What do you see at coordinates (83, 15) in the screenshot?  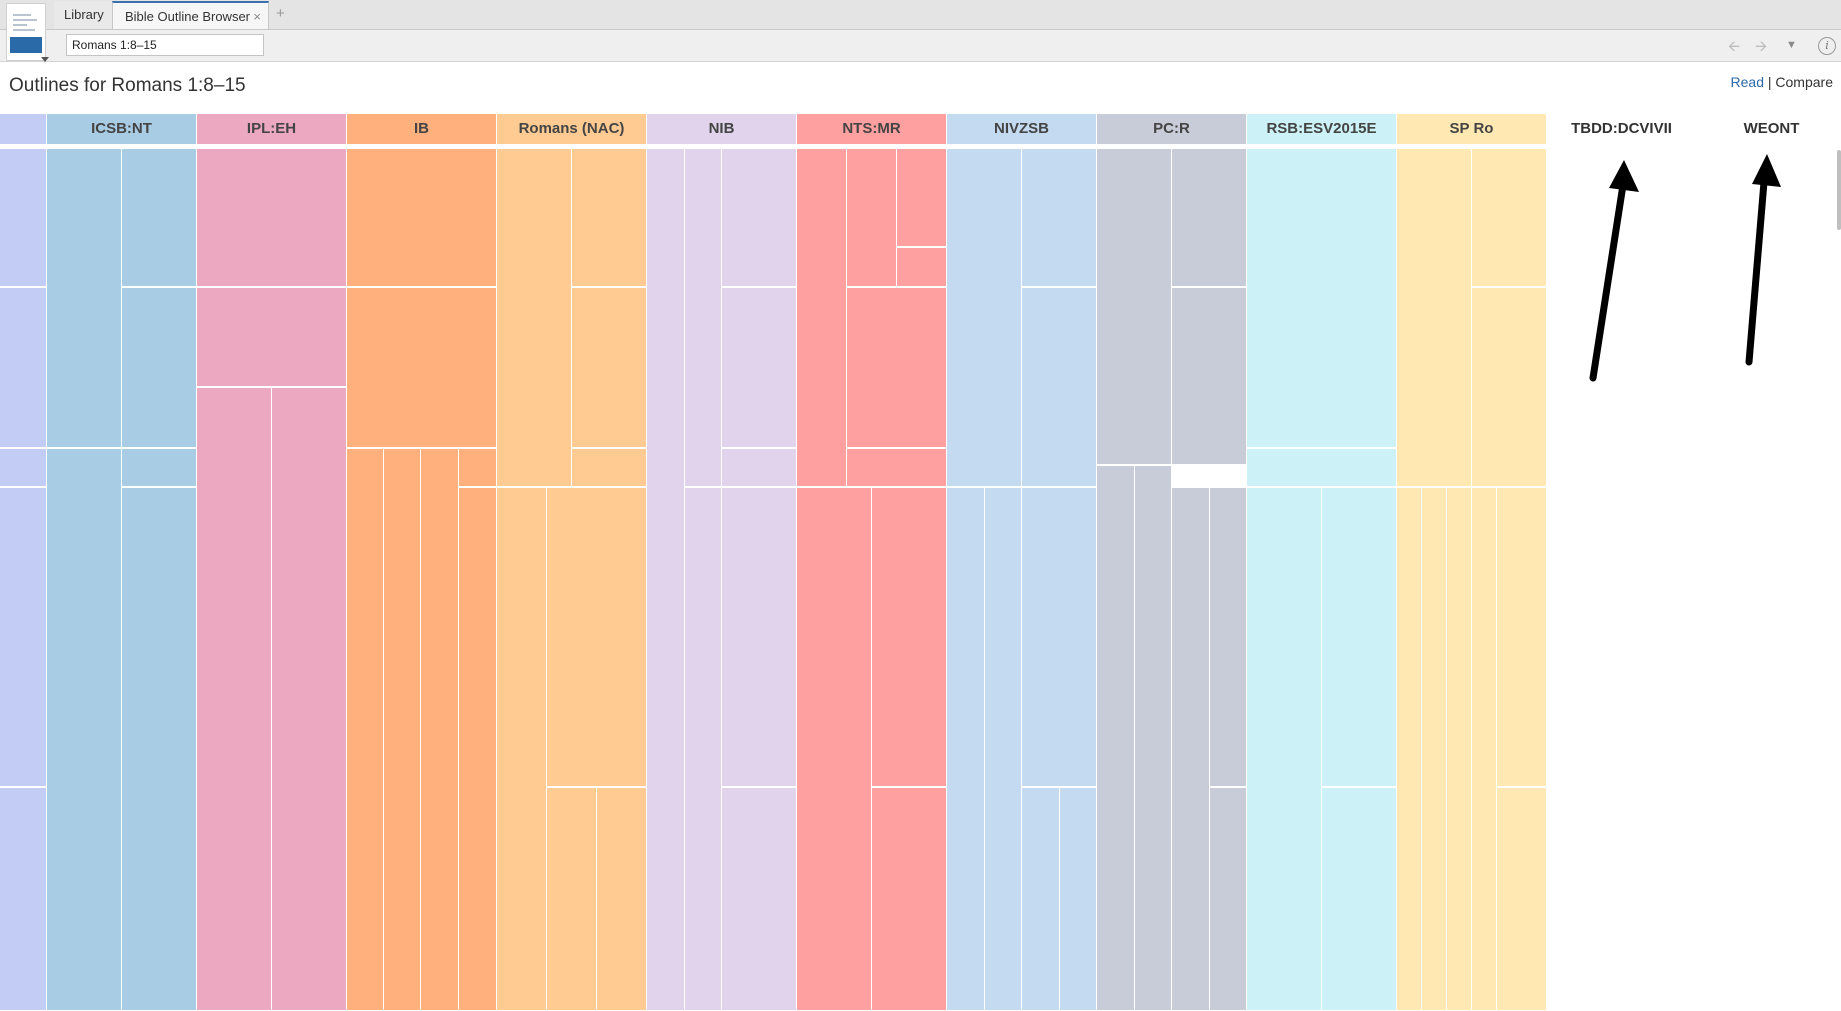 I see `tab-library: Library` at bounding box center [83, 15].